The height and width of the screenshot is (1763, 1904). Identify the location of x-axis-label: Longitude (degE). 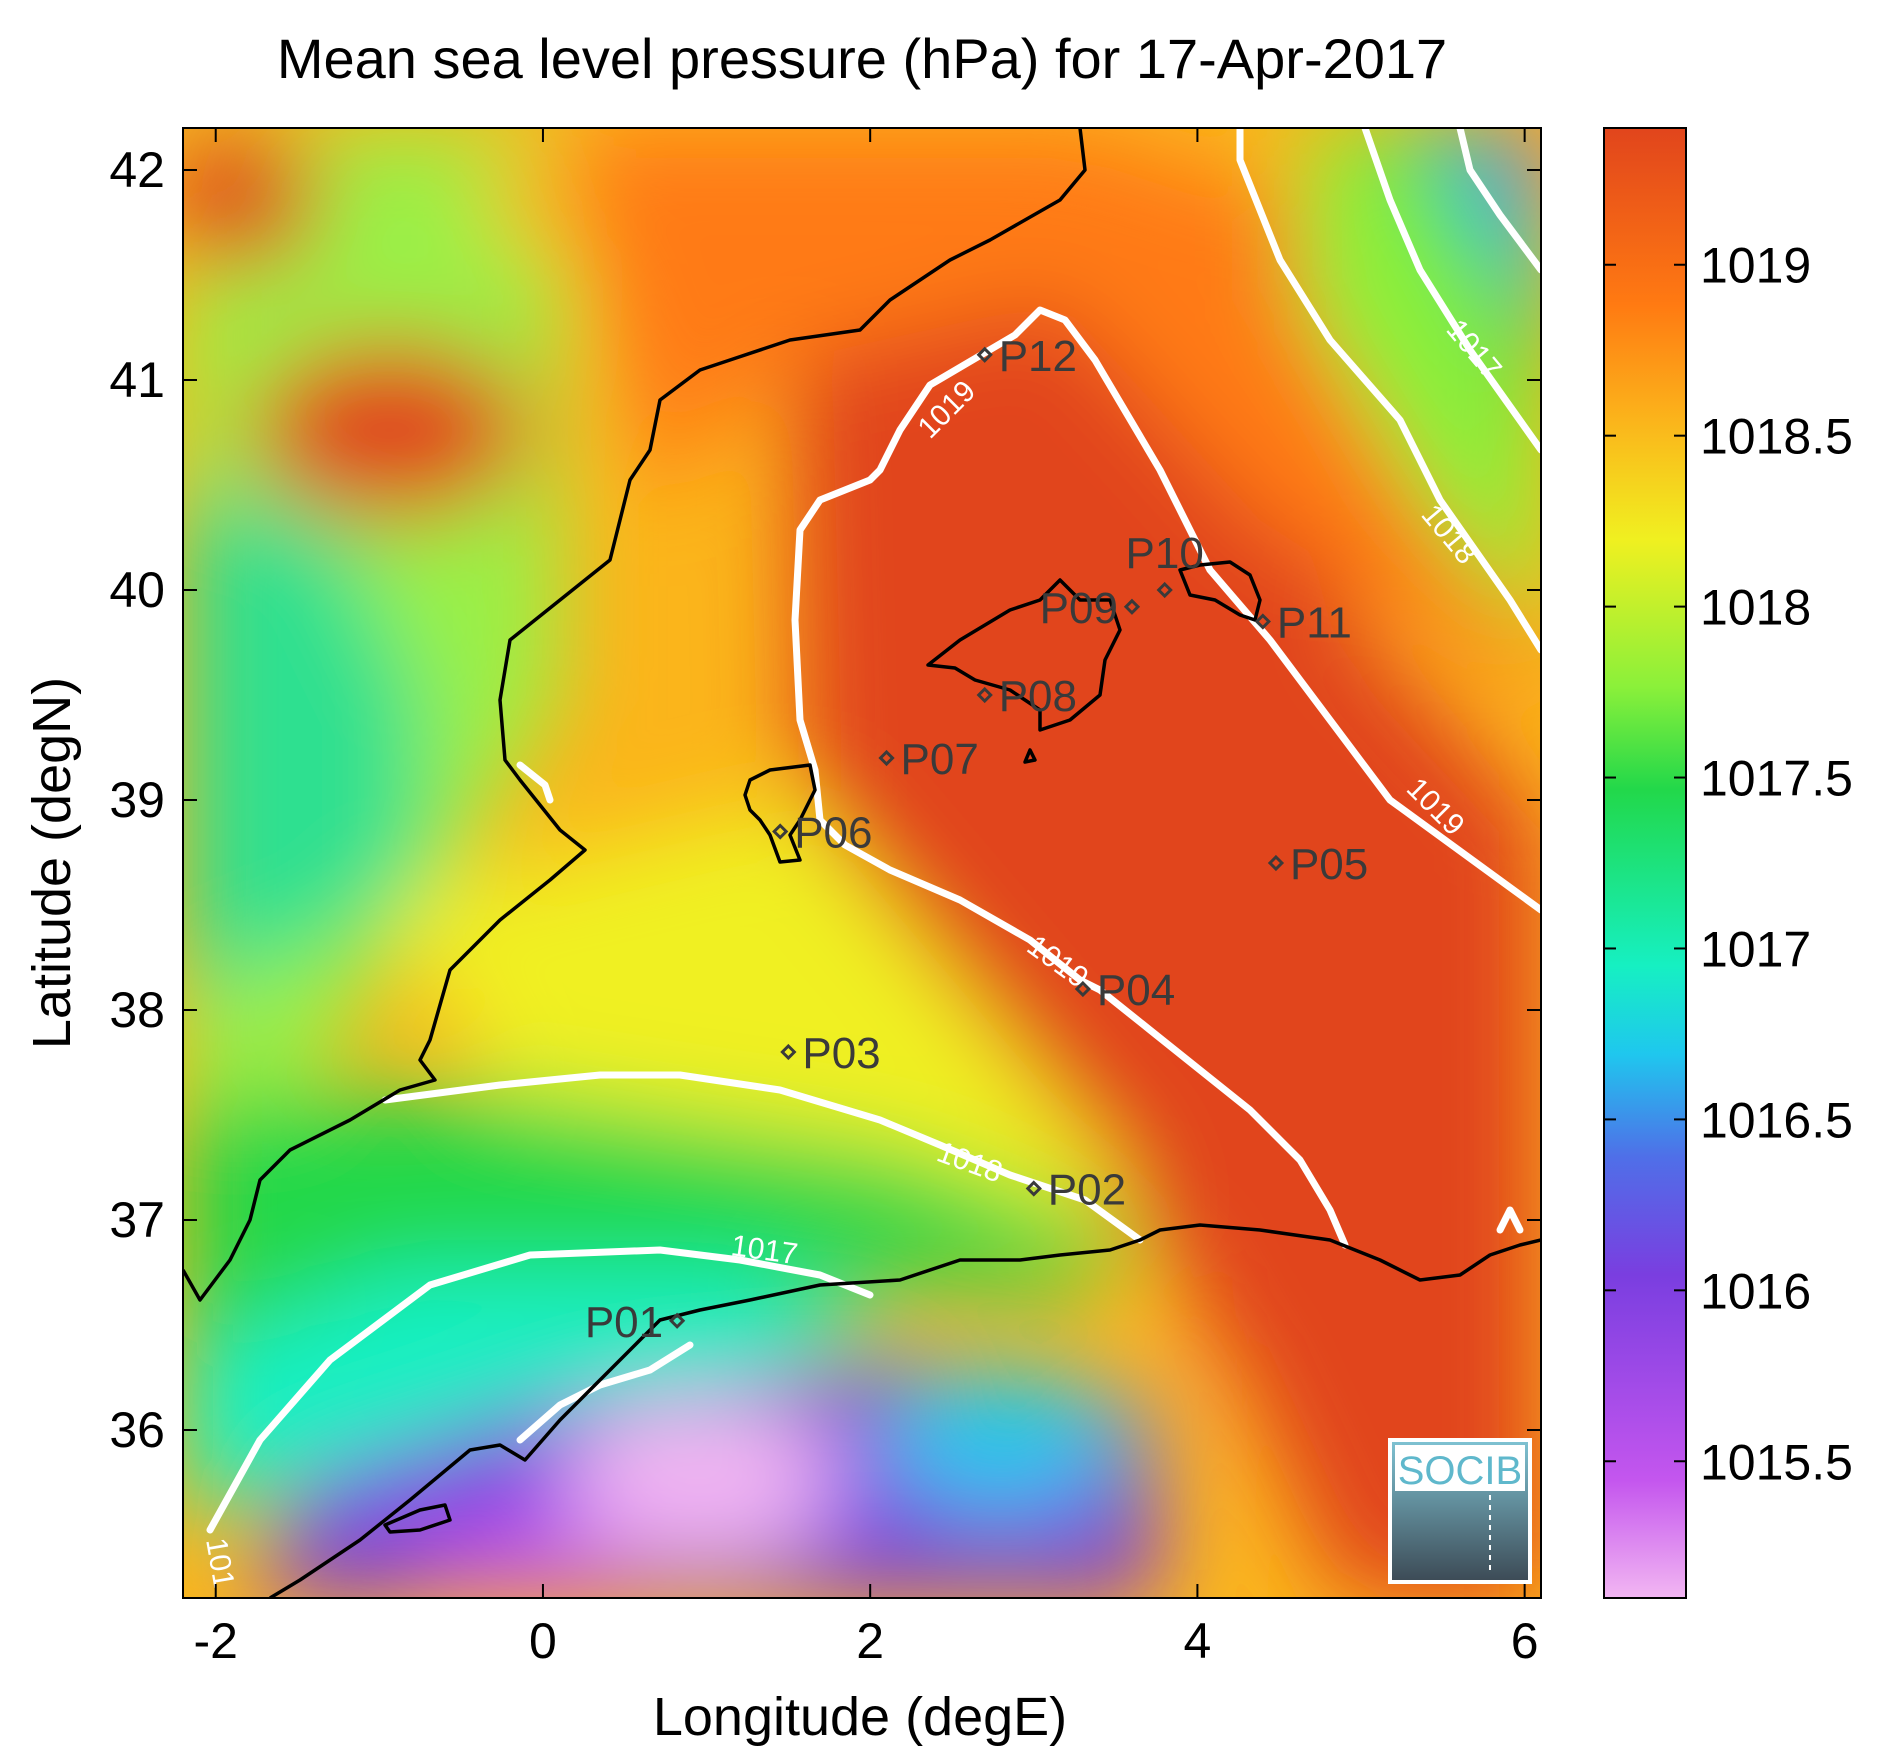
(860, 1717).